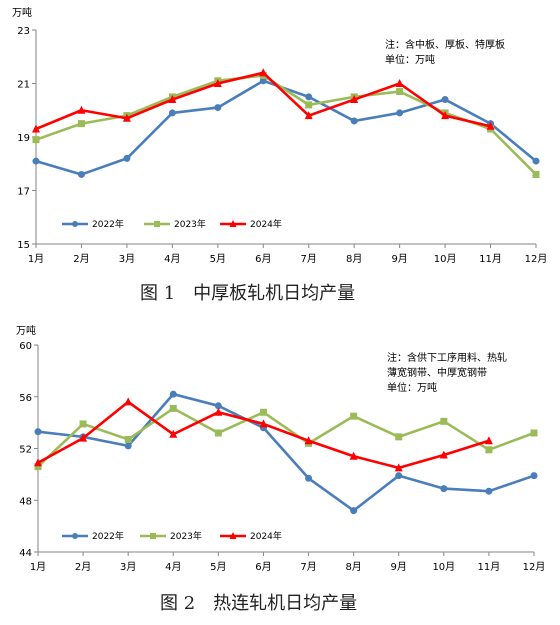 This screenshot has width=560, height=625. I want to click on y-tick-label: 48, so click(25, 501).